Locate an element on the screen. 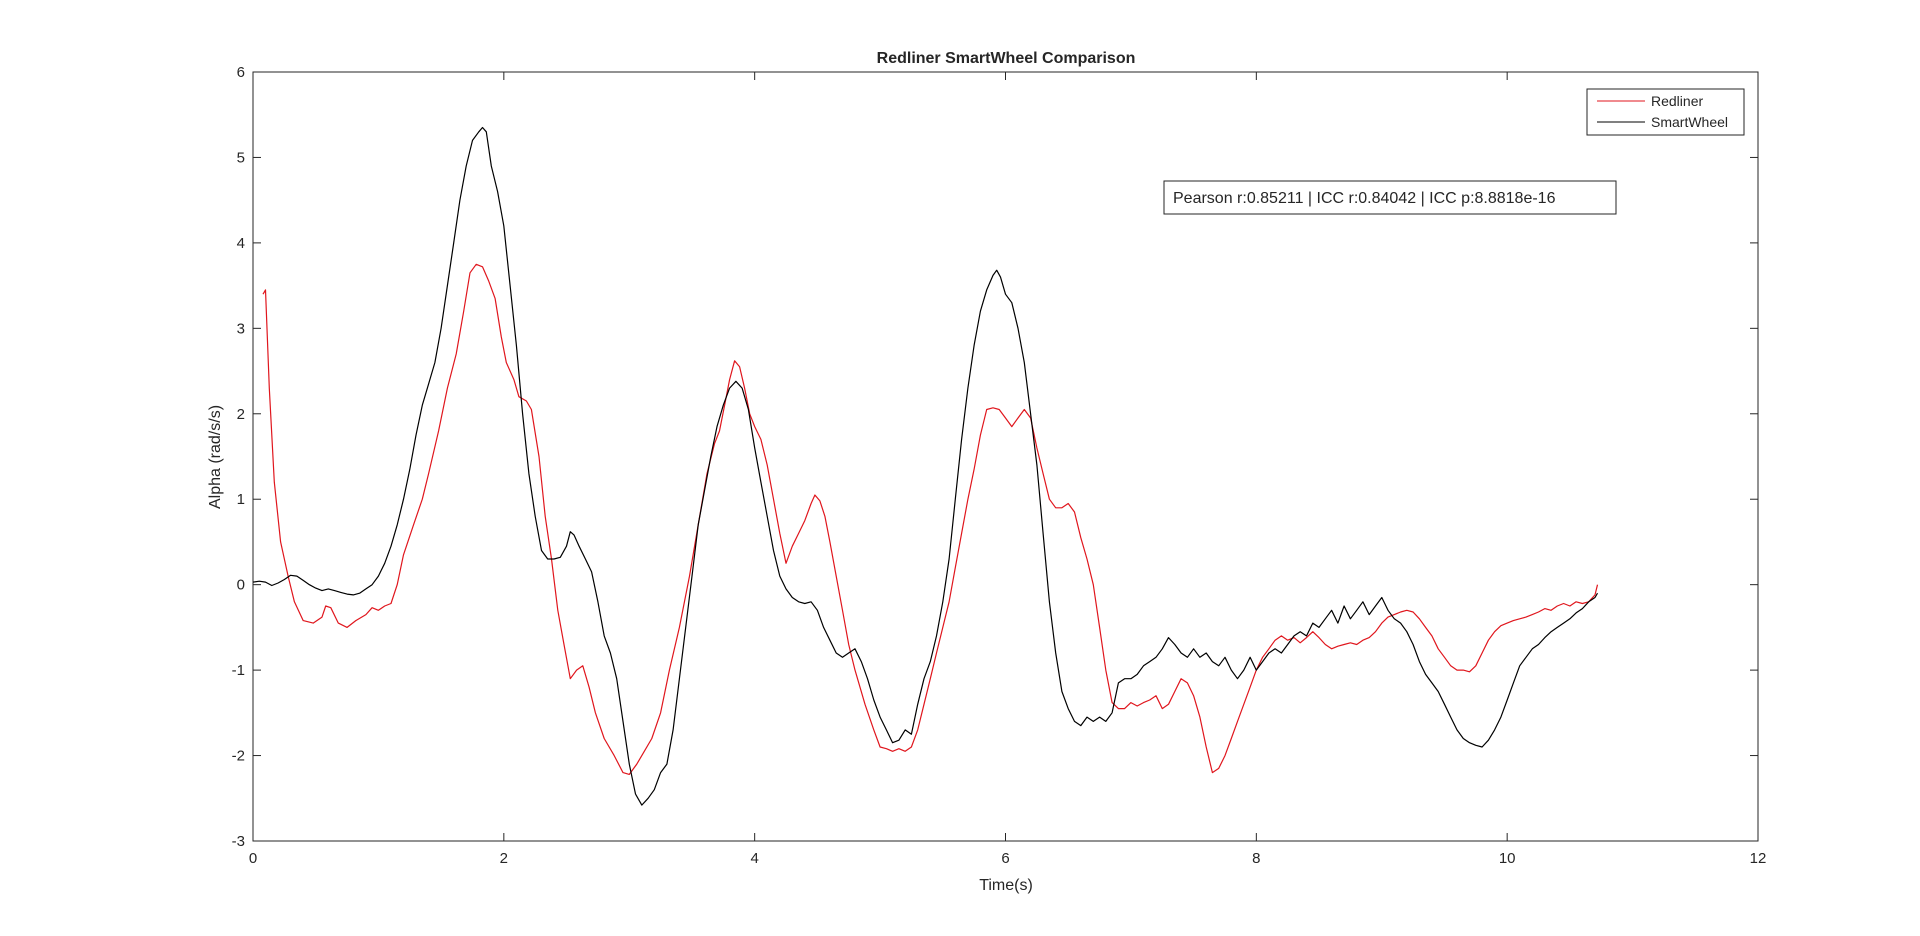  legend-frame is located at coordinates (1665, 112).